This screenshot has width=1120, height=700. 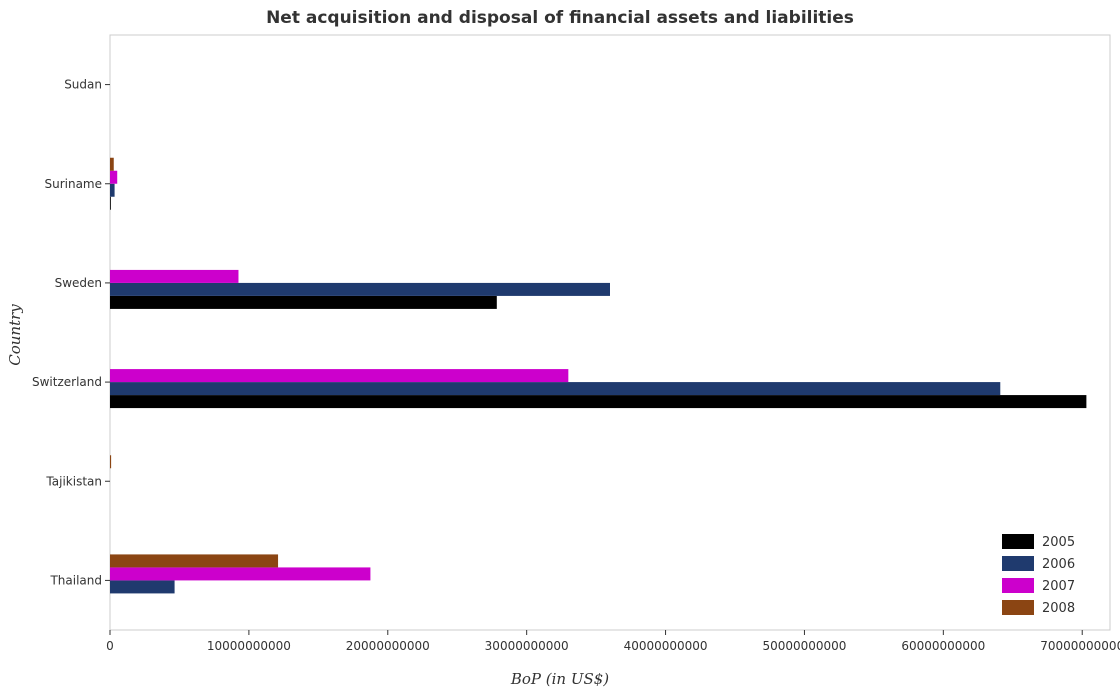 What do you see at coordinates (527, 646) in the screenshot?
I see `x-tick-label: 30000000000` at bounding box center [527, 646].